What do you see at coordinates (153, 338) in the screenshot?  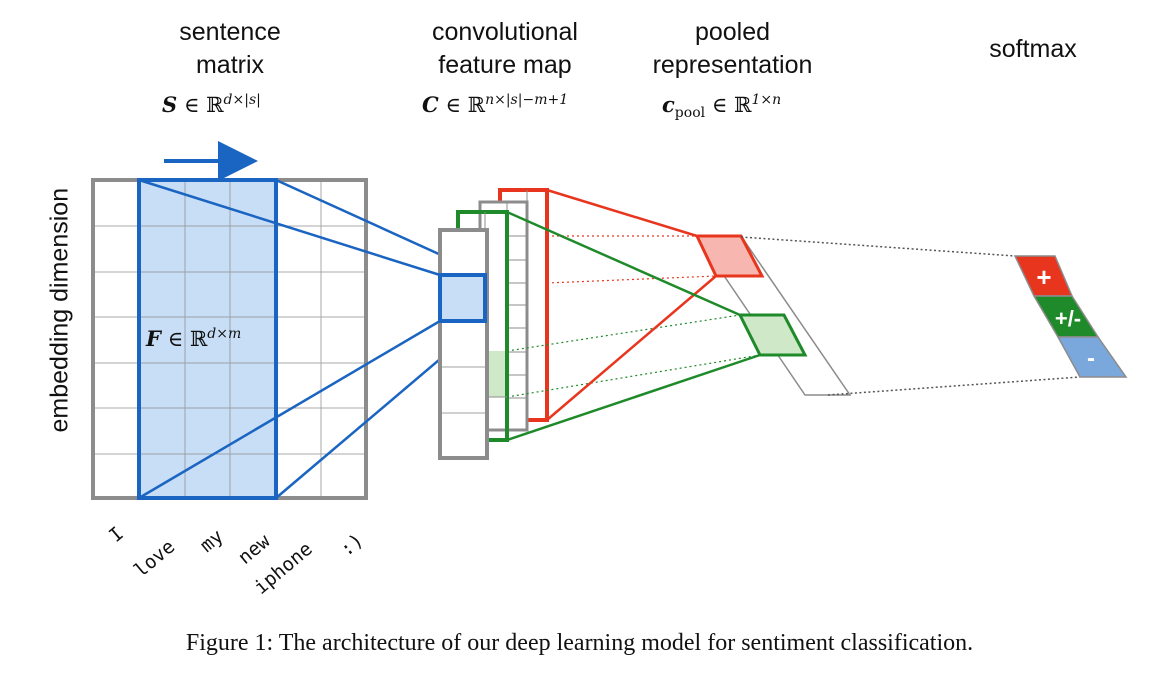 I see `math-F-symbol: F` at bounding box center [153, 338].